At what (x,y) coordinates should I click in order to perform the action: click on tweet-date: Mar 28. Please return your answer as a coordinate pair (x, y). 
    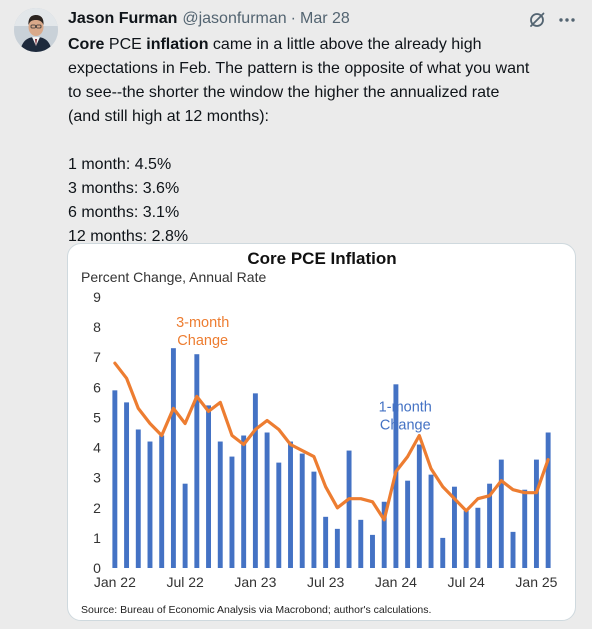
    Looking at the image, I should click on (324, 18).